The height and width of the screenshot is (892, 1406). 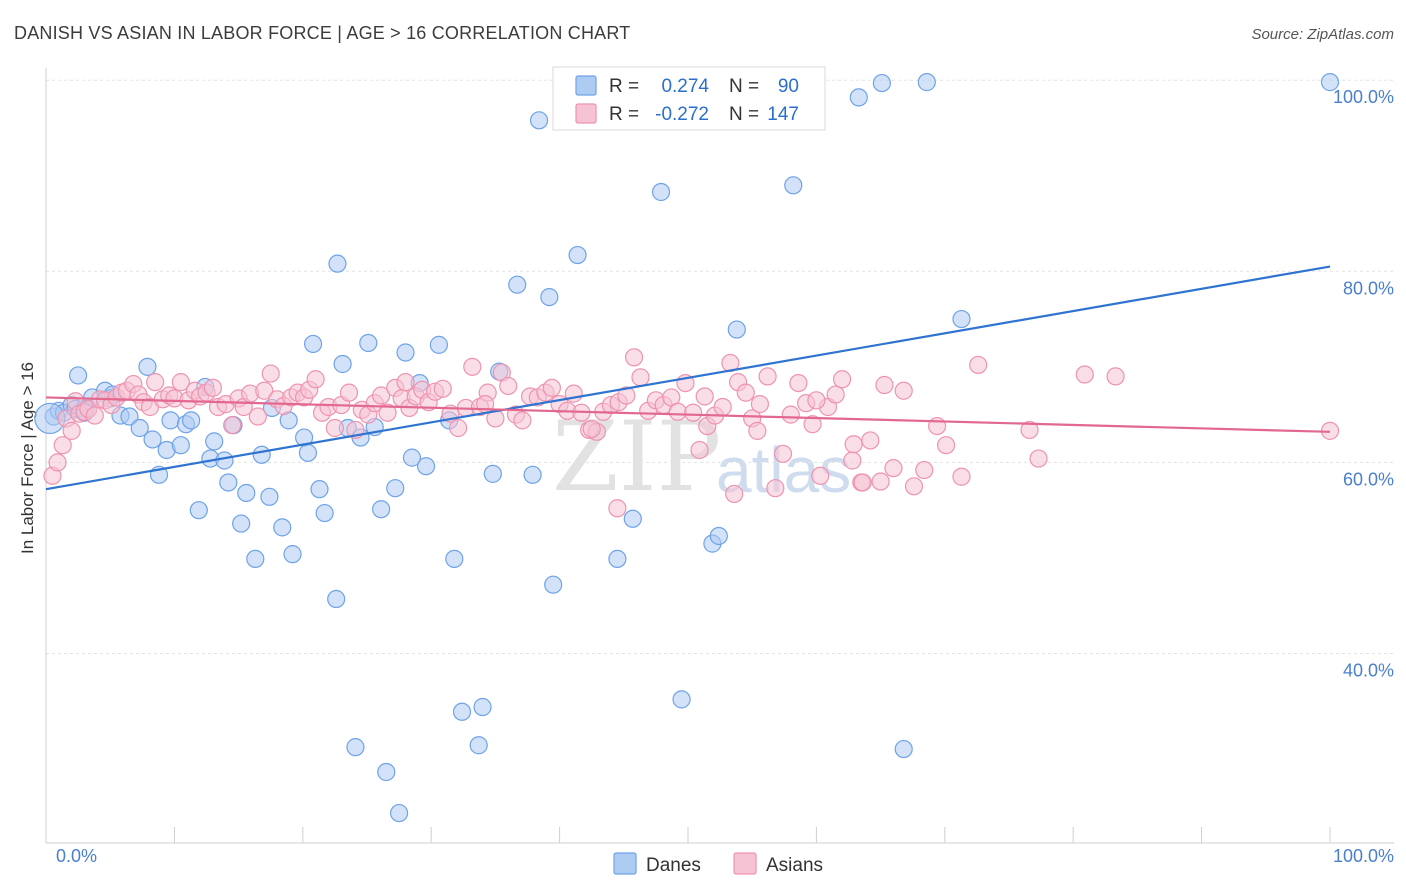 I want to click on bottom-legend: Danes Asians, so click(x=718, y=864).